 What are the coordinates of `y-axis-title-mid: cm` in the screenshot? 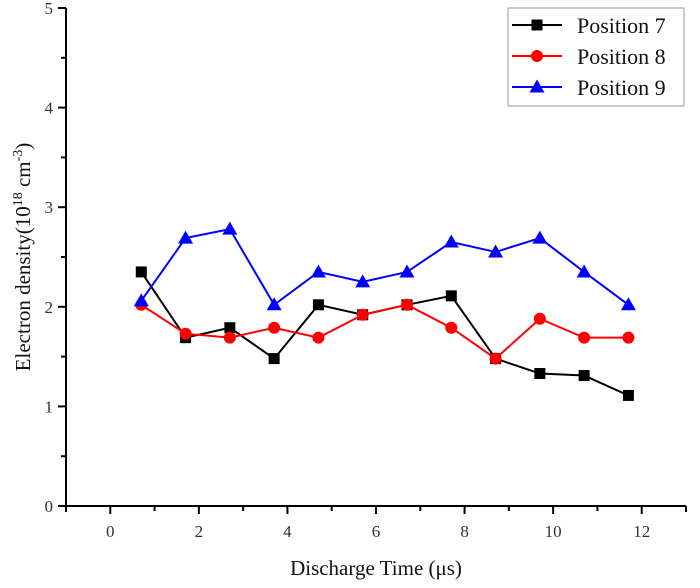 It's located at (23, 176).